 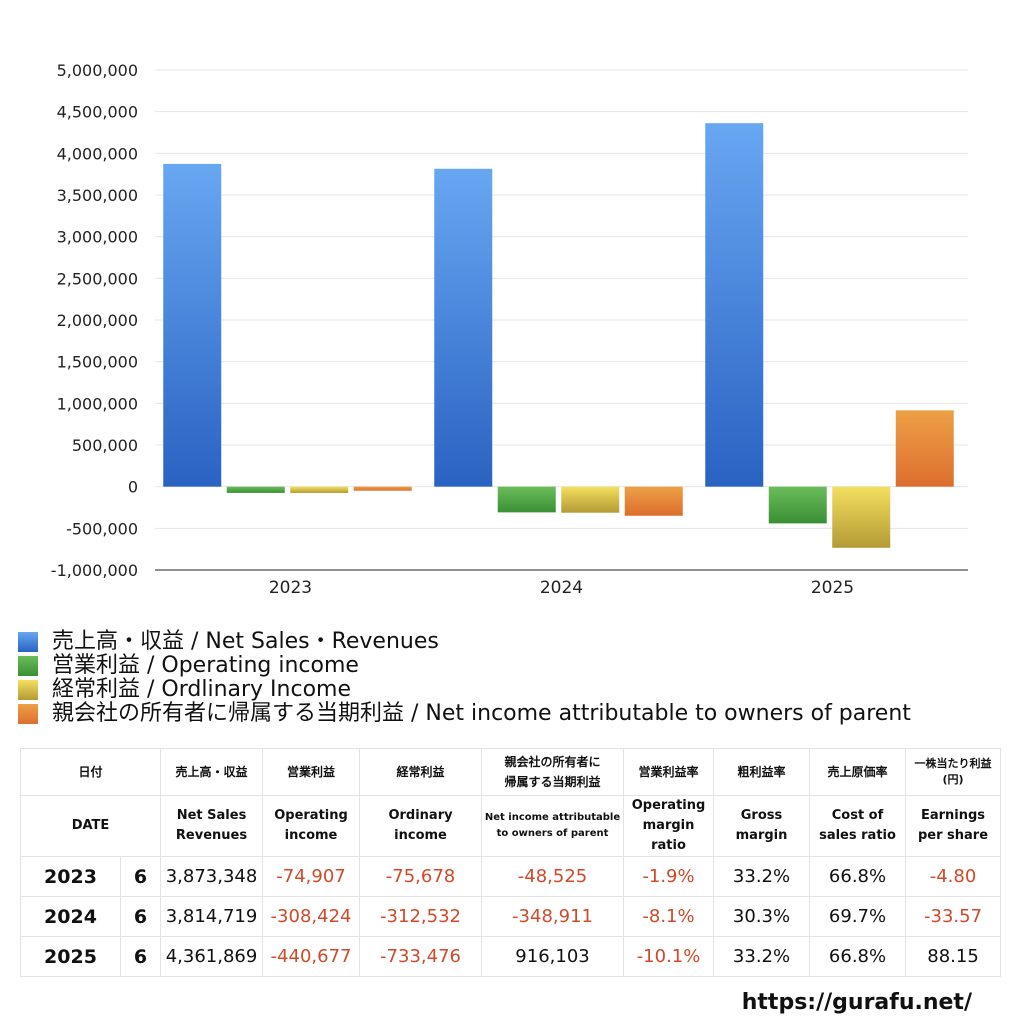 I want to click on y-tick-label: -1,000,000, so click(x=94, y=570).